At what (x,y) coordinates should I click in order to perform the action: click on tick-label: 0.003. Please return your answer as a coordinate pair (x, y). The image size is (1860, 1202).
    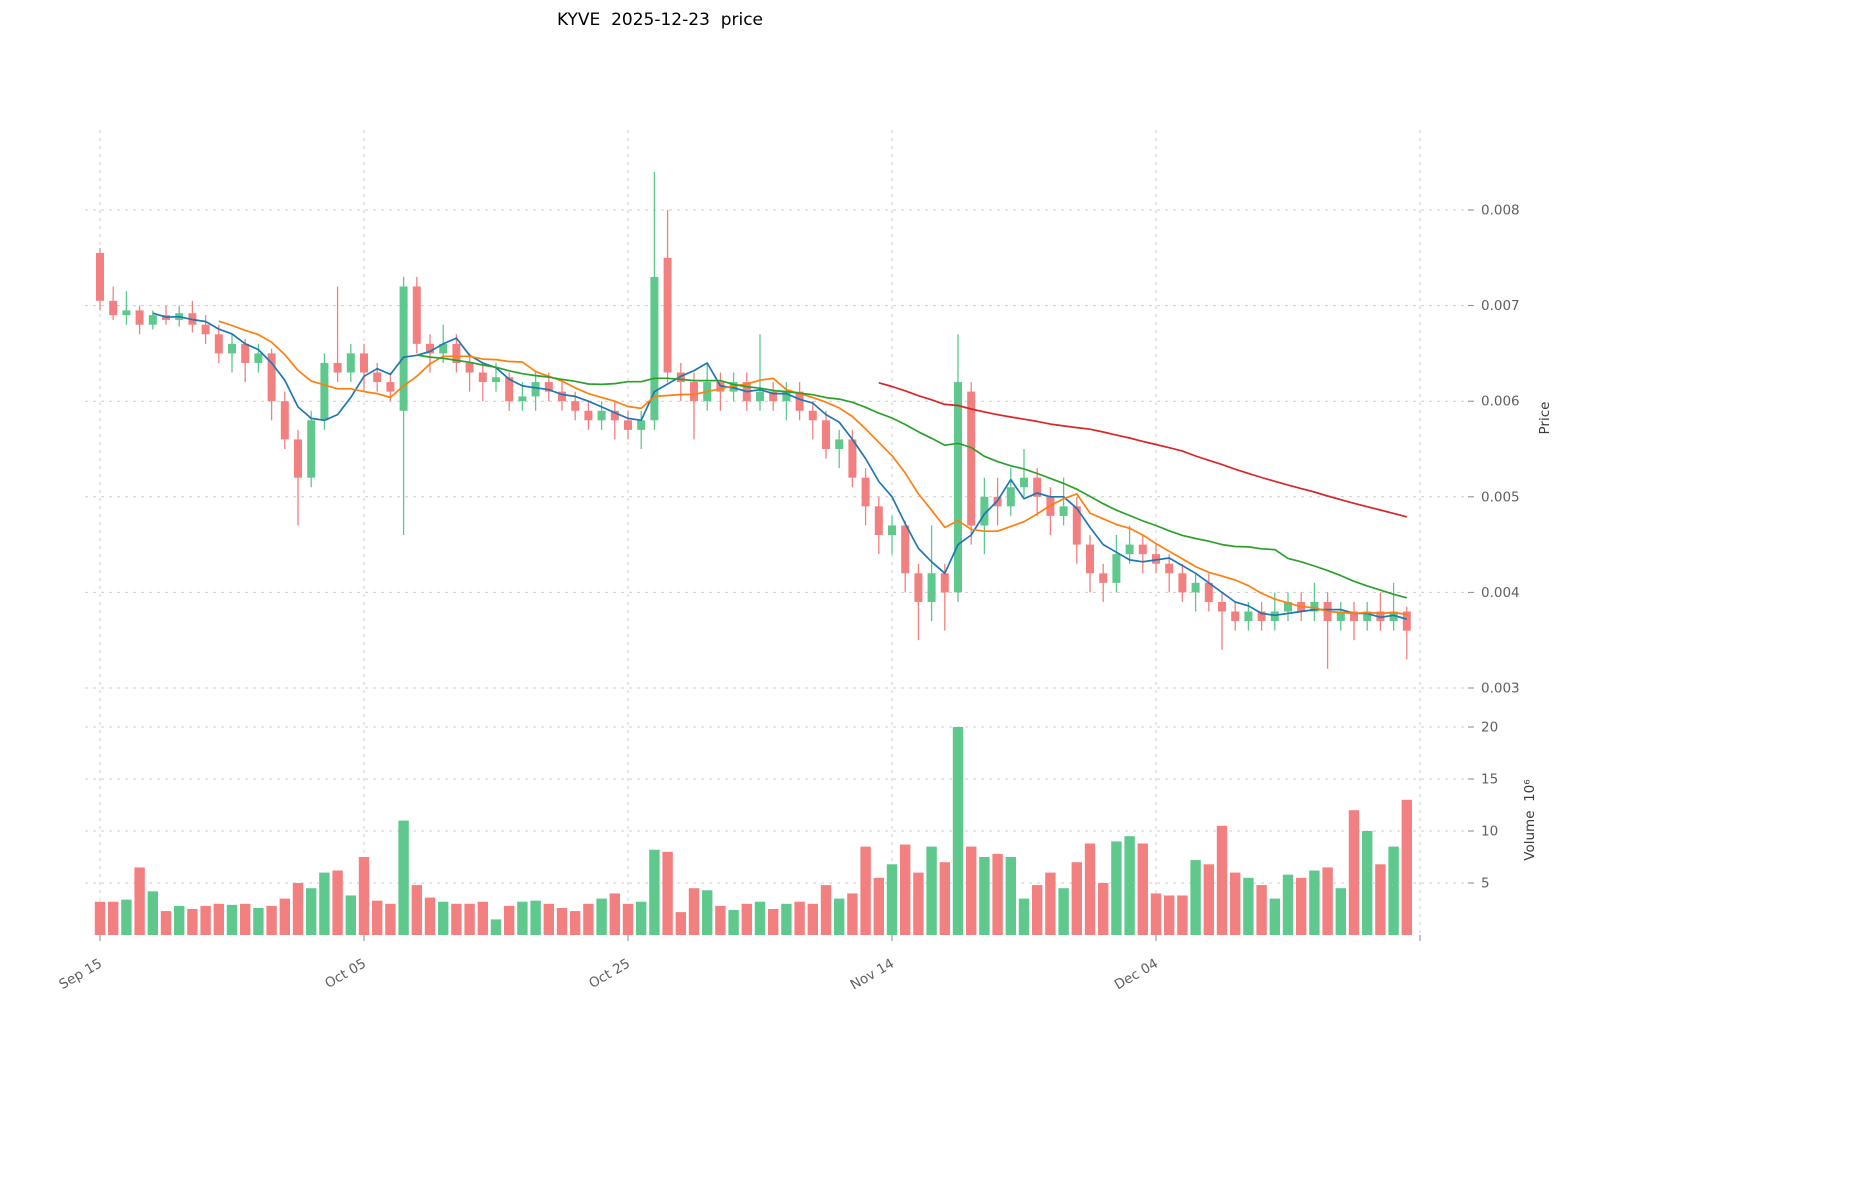
    Looking at the image, I should click on (1500, 689).